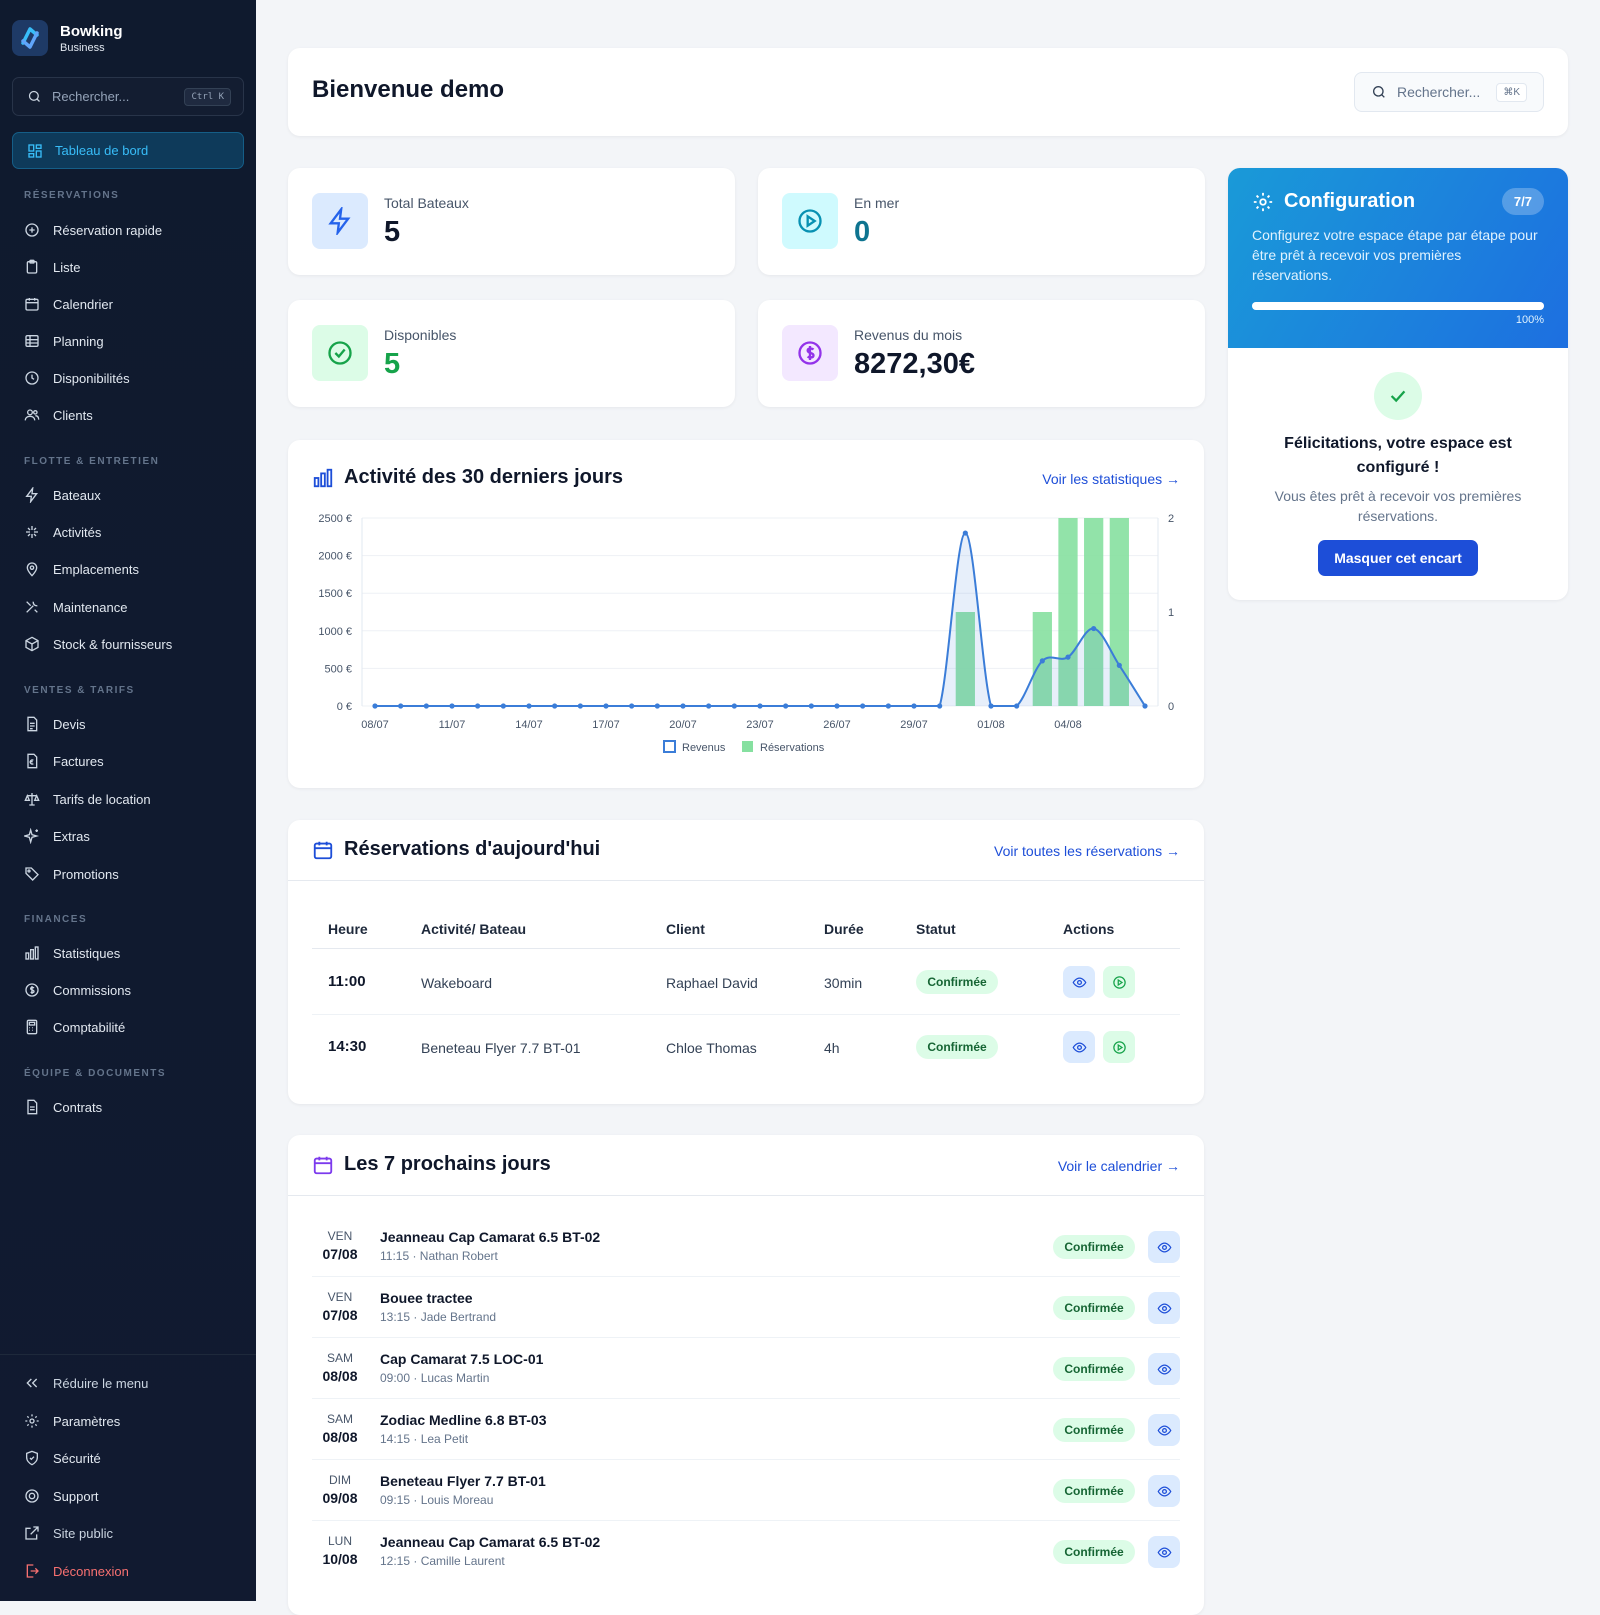  Describe the element at coordinates (747, 746) in the screenshot. I see `legend-swatch-reservations` at that location.